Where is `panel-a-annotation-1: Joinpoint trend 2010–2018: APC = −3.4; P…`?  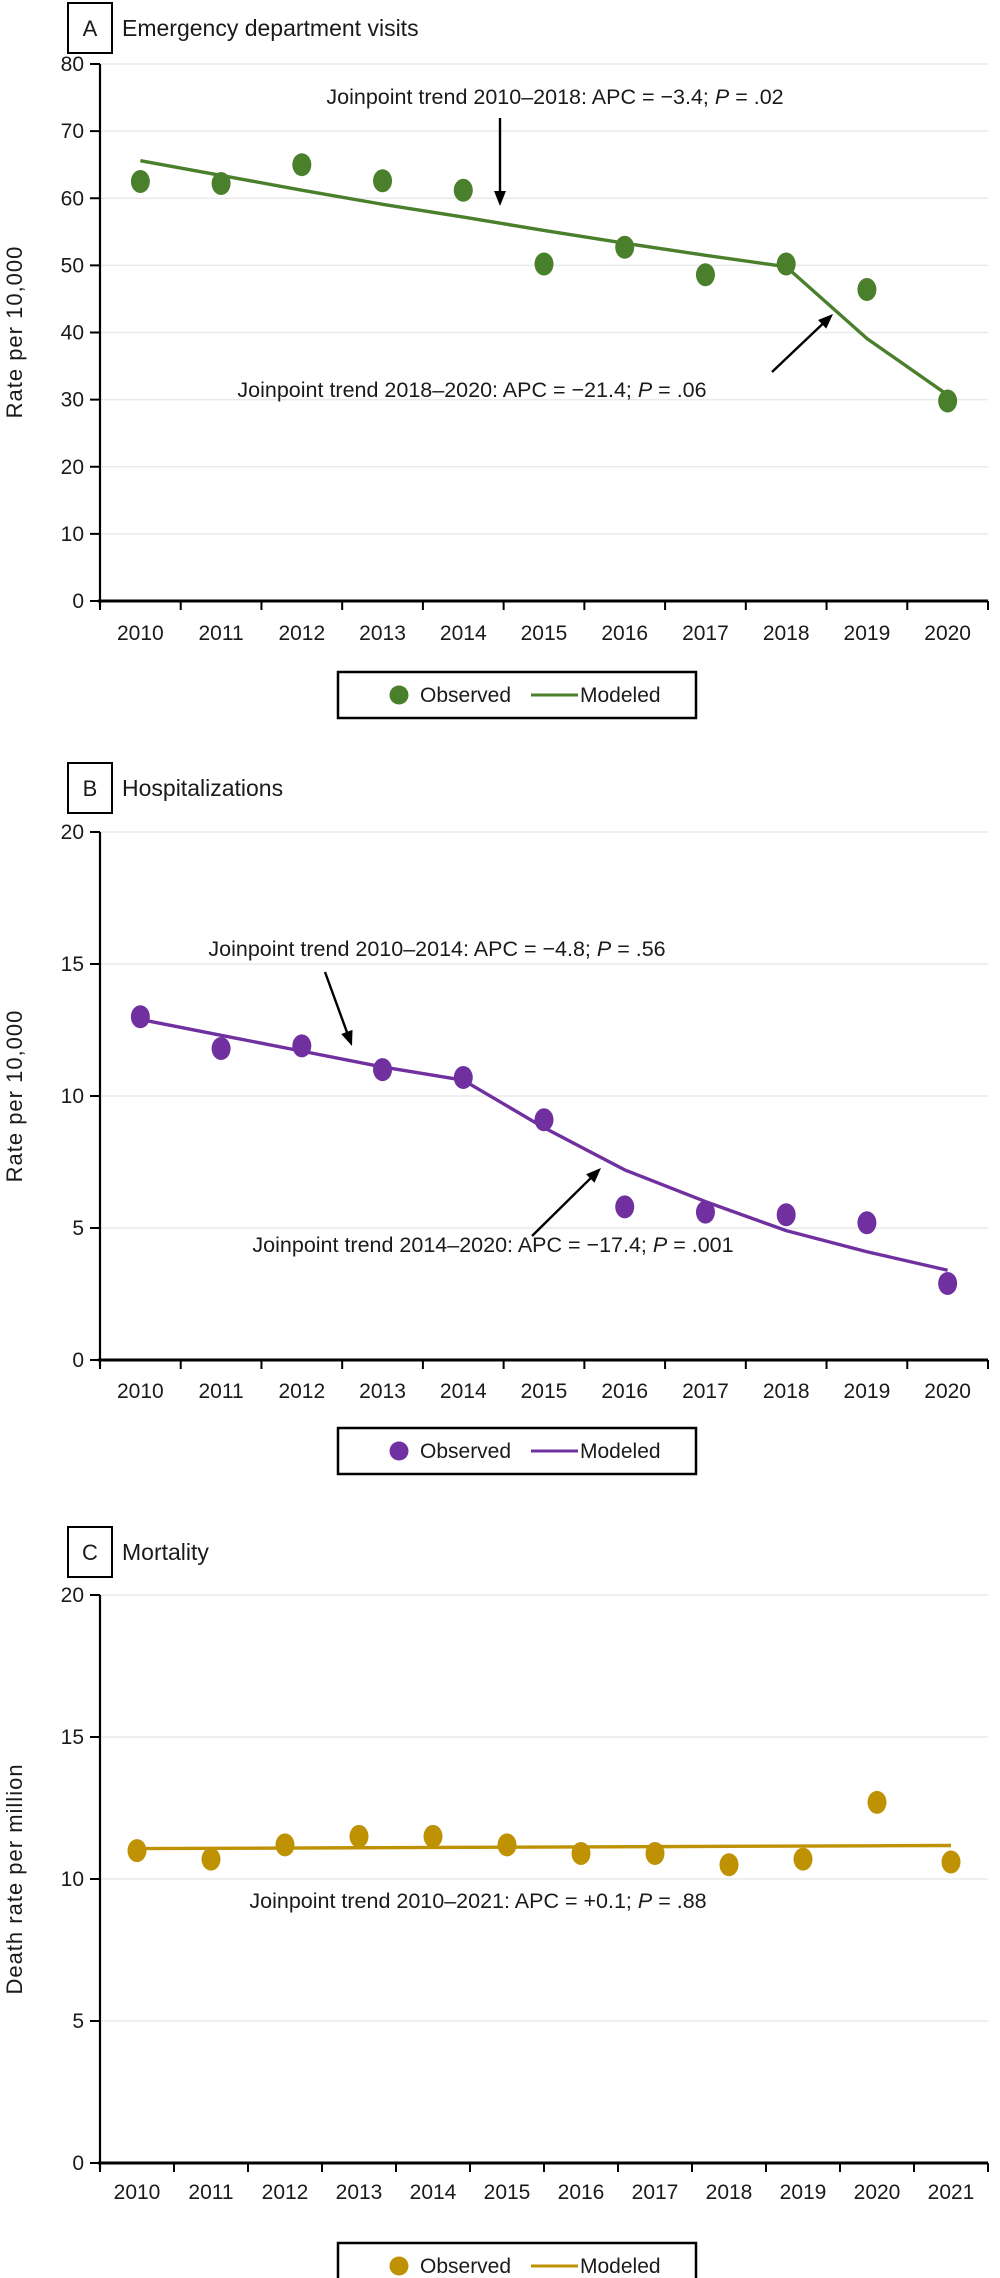 panel-a-annotation-1: Joinpoint trend 2010–2018: APC = −3.4; P… is located at coordinates (554, 97).